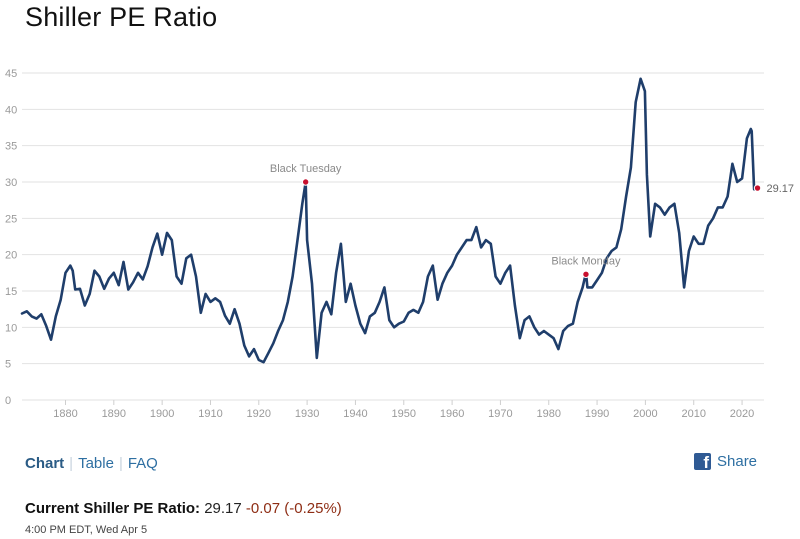 The width and height of the screenshot is (800, 539). Describe the element at coordinates (162, 414) in the screenshot. I see `x-tick-label: 1900` at that location.